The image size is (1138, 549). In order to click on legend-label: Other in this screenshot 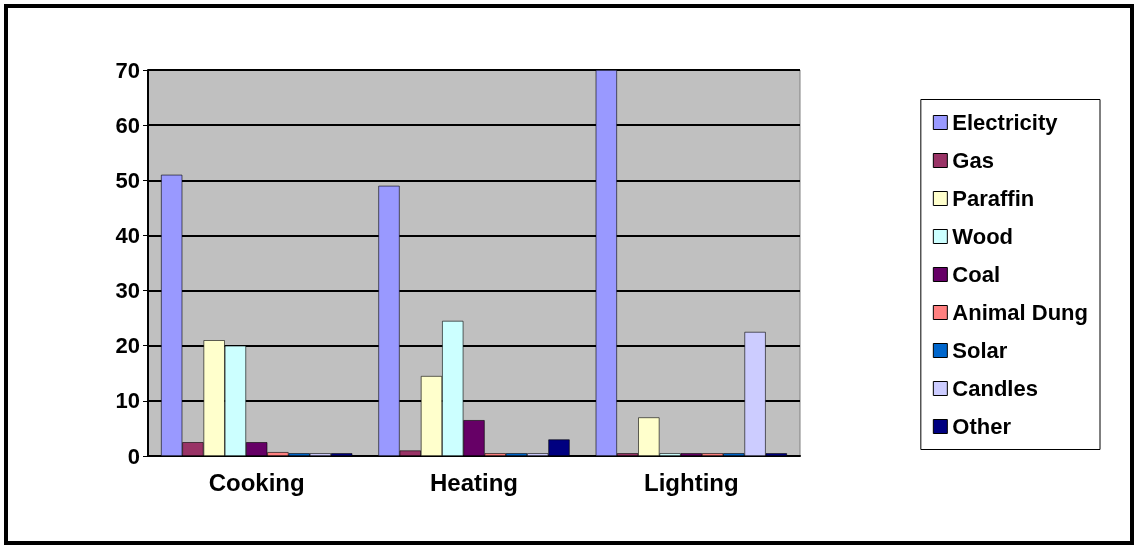, I will do `click(982, 426)`.